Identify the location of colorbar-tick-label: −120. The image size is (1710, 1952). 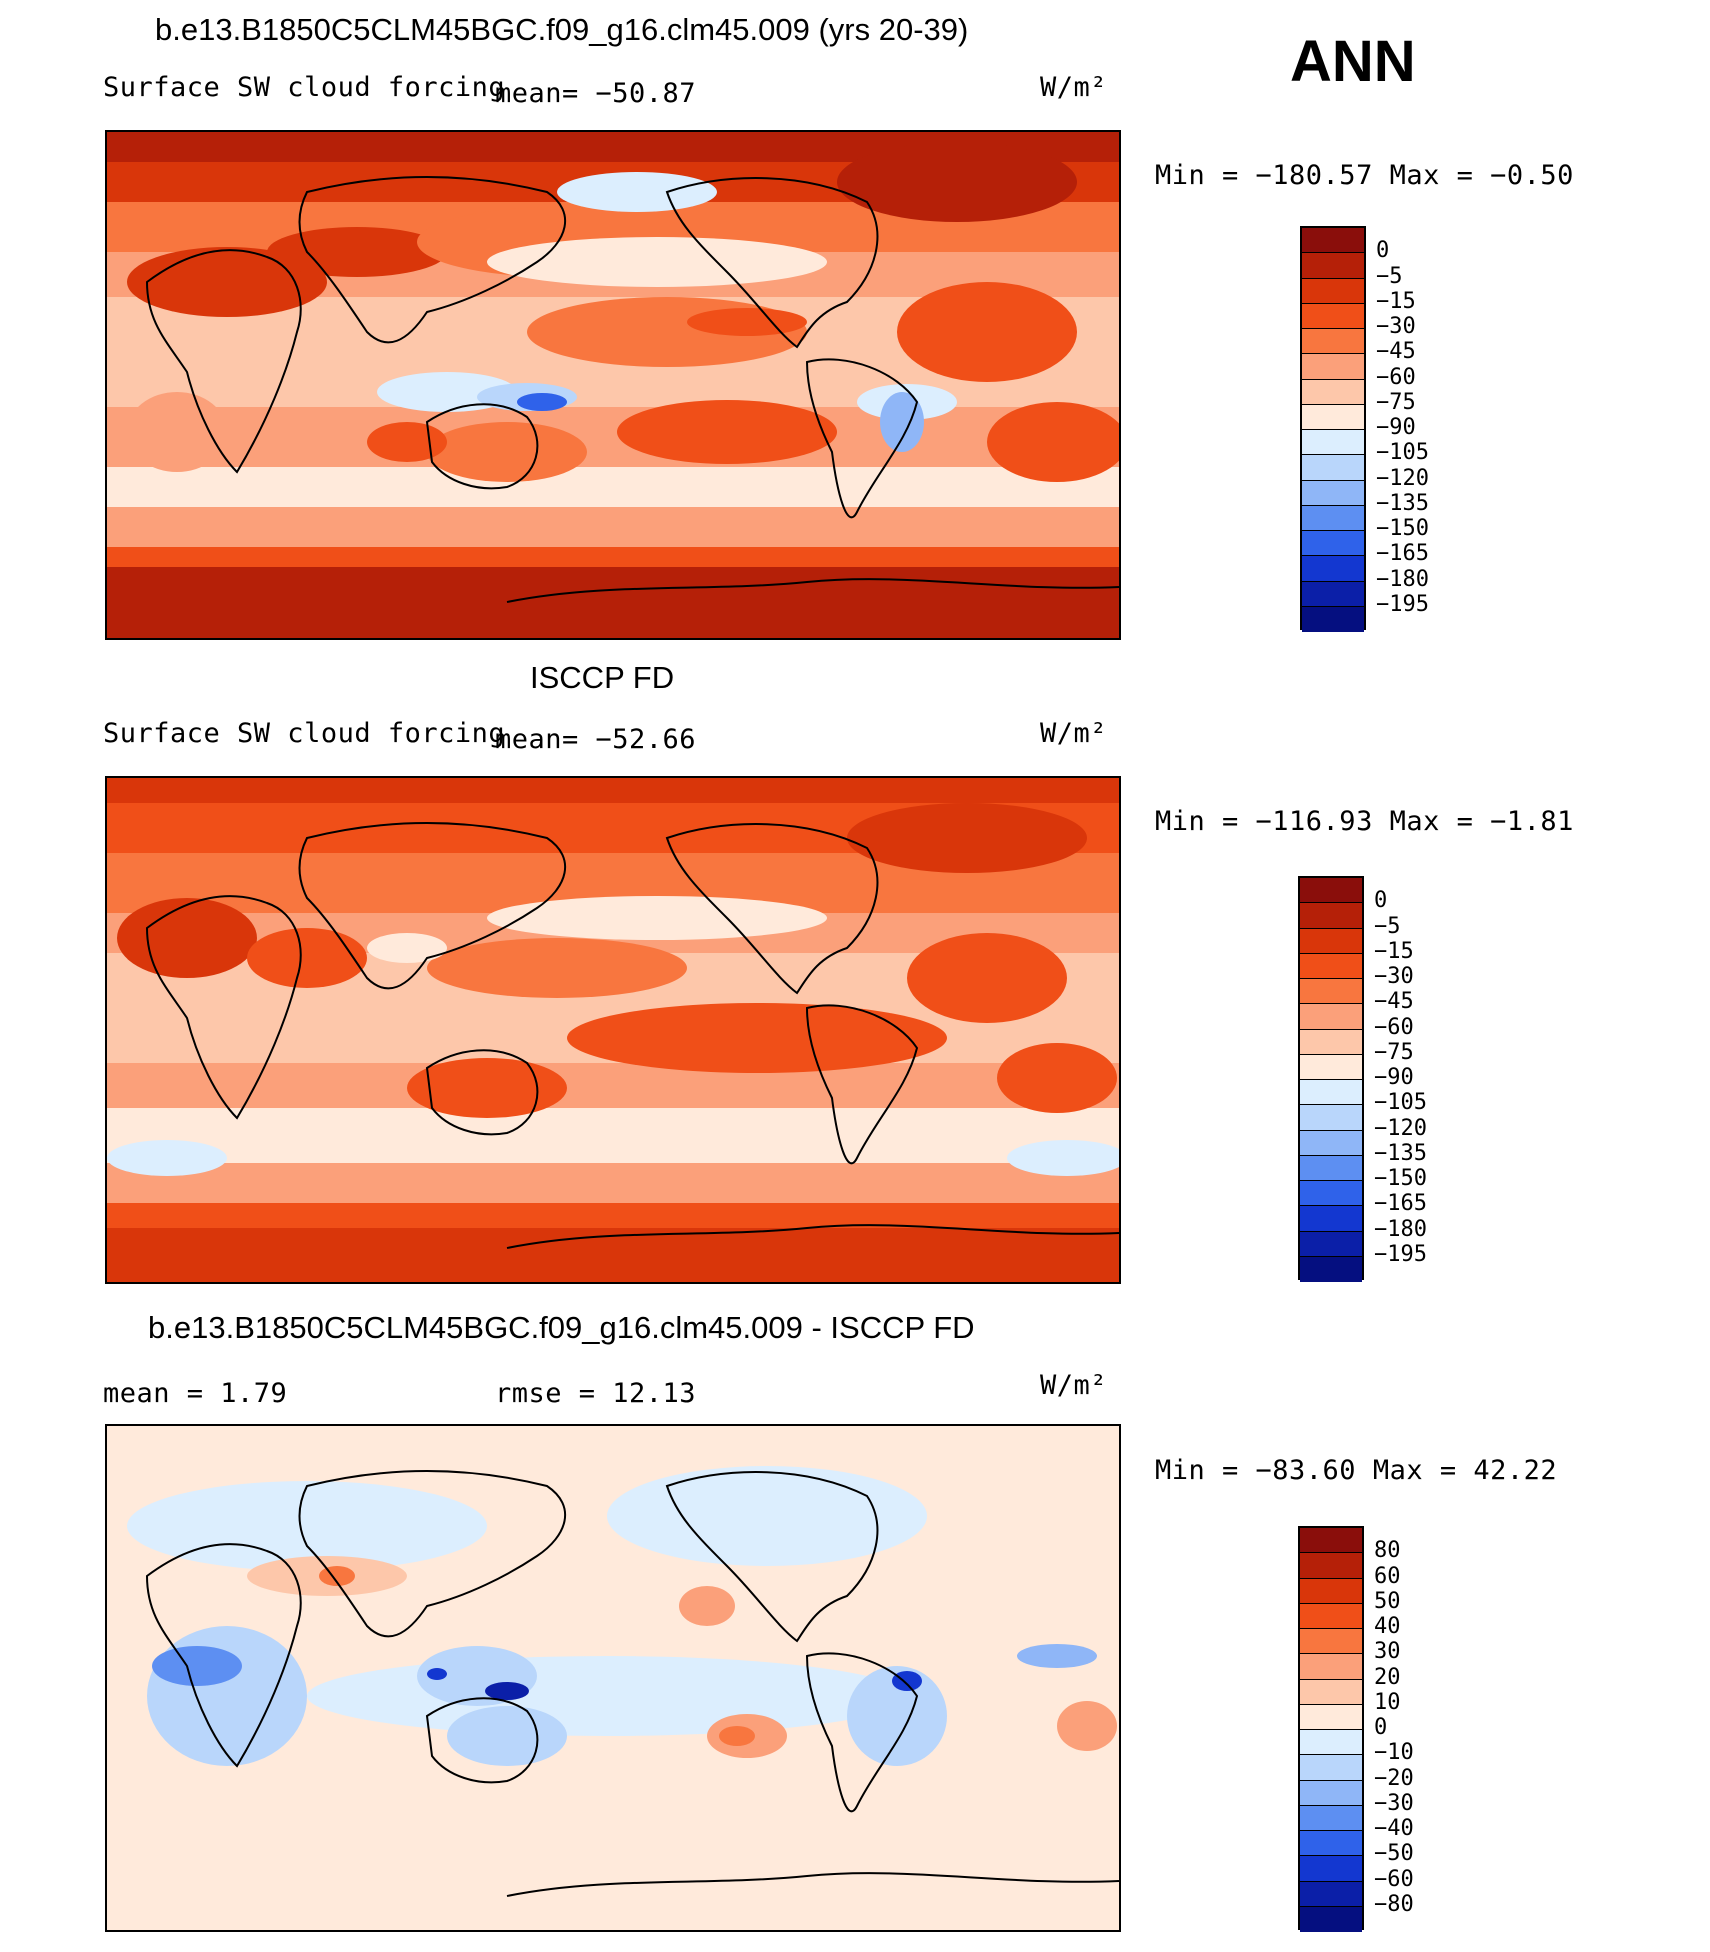
(1400, 1128).